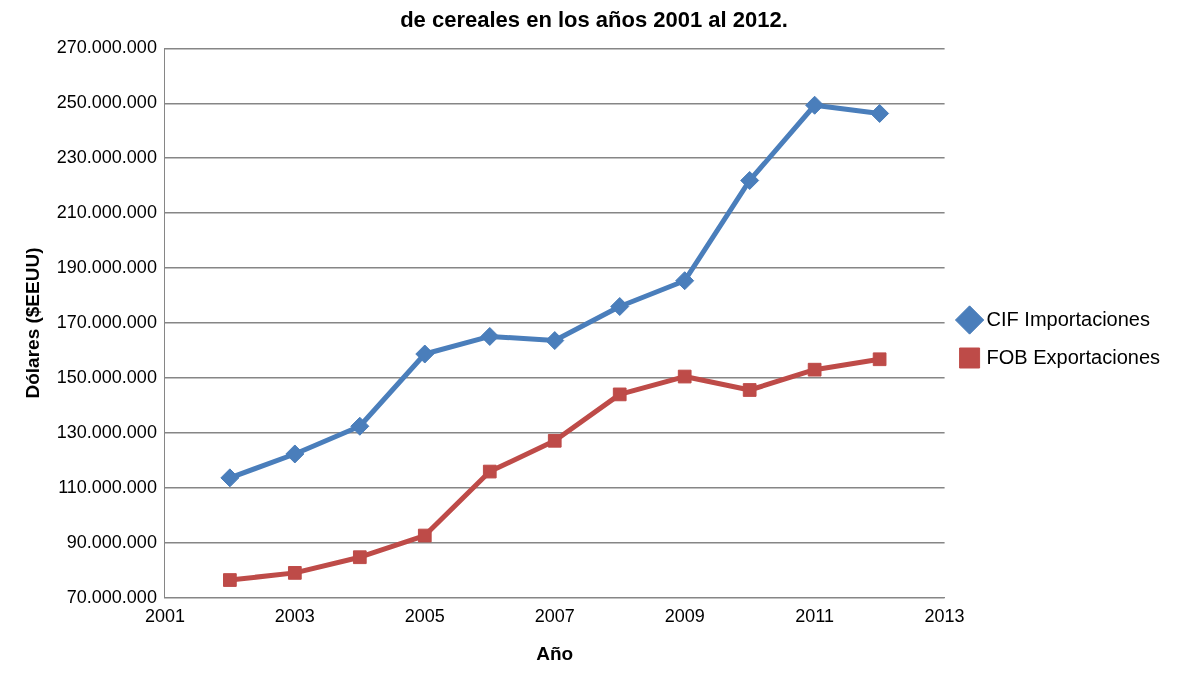 Image resolution: width=1191 pixels, height=690 pixels. Describe the element at coordinates (111, 596) in the screenshot. I see `y-tick-label: 70.000.000` at that location.